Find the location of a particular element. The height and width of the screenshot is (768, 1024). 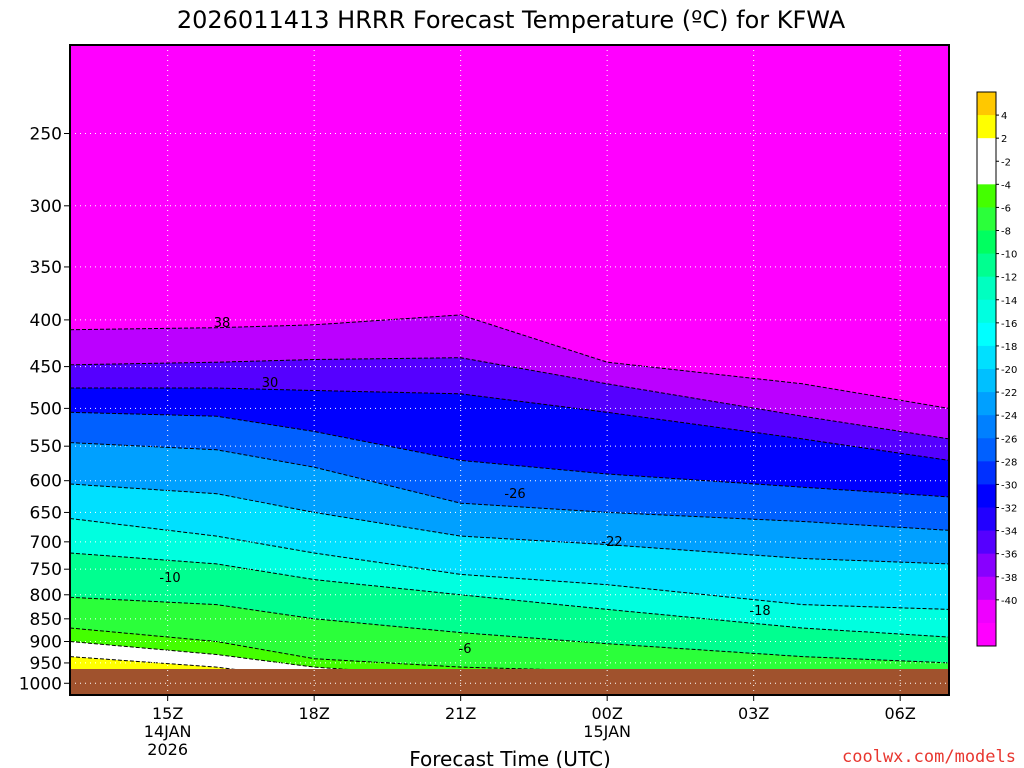

colorbar-label: 4 is located at coordinates (1004, 116).